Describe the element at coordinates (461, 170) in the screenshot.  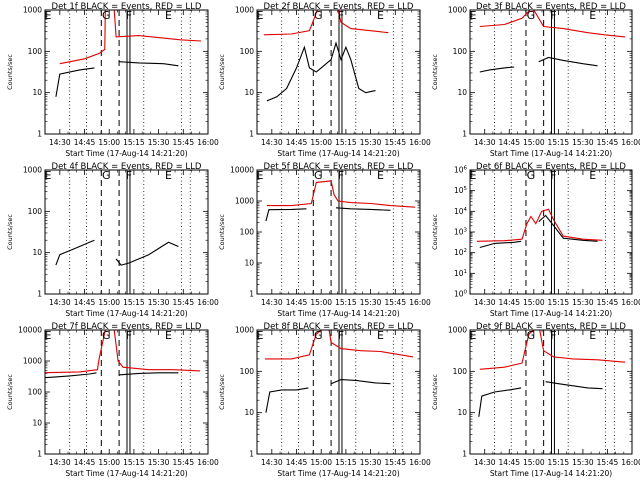
I see `y-tick-label: 106` at that location.